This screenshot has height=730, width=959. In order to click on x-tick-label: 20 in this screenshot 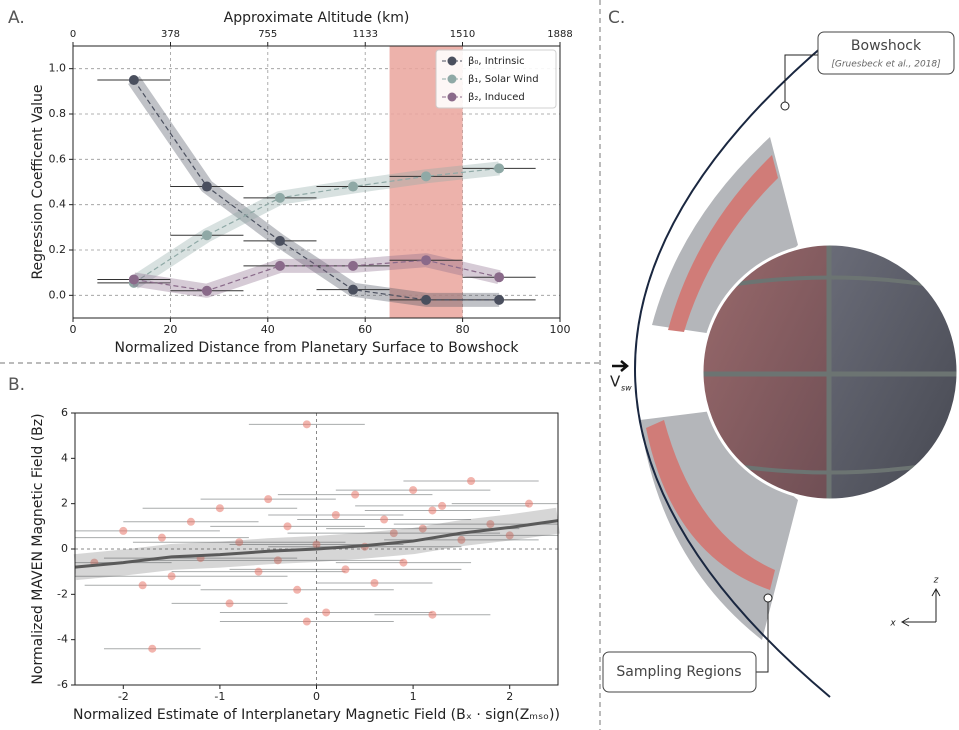, I will do `click(170, 329)`.